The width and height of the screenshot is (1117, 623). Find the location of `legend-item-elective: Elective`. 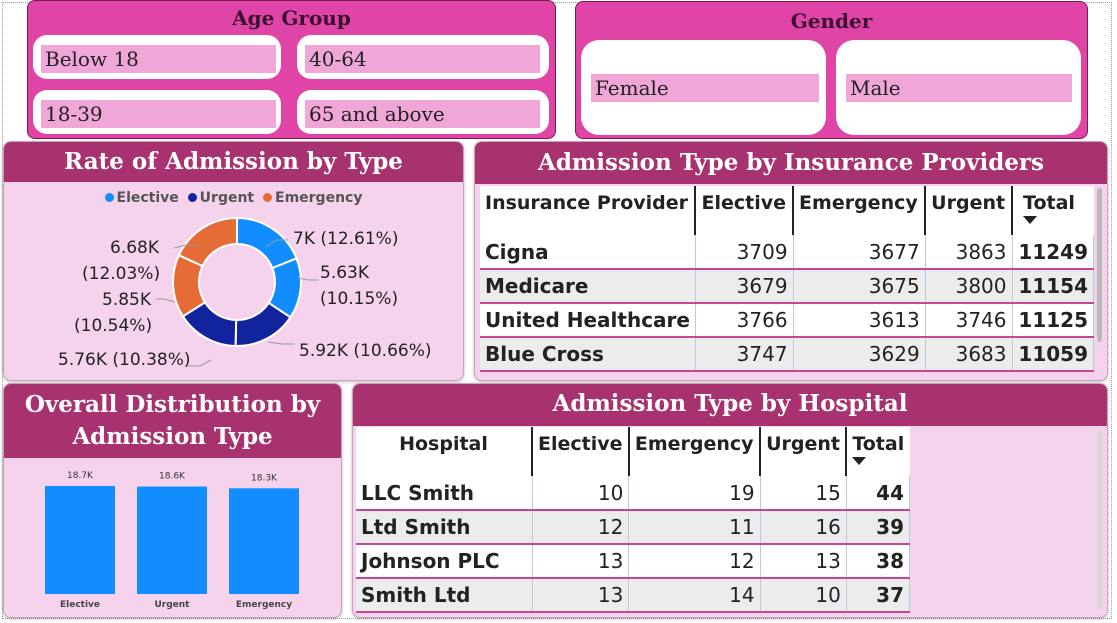

legend-item-elective: Elective is located at coordinates (141, 198).